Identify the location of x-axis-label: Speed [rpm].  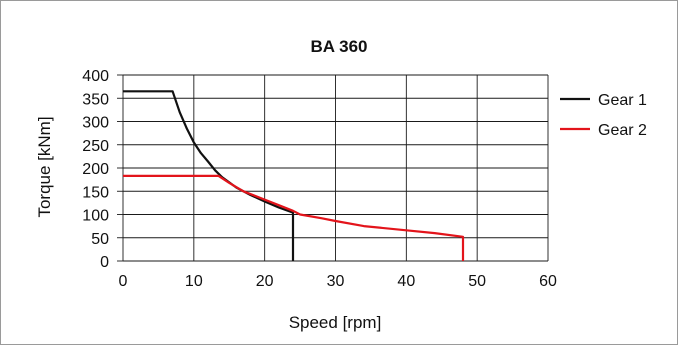
(335, 322).